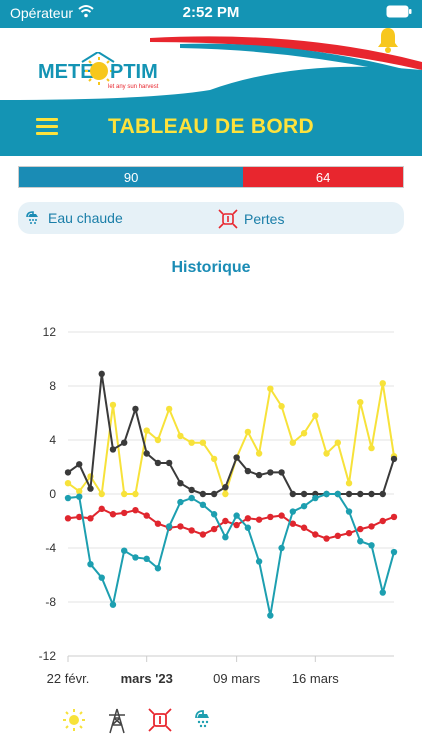  Describe the element at coordinates (47, 127) in the screenshot. I see `hamburger-menu-icon` at that location.